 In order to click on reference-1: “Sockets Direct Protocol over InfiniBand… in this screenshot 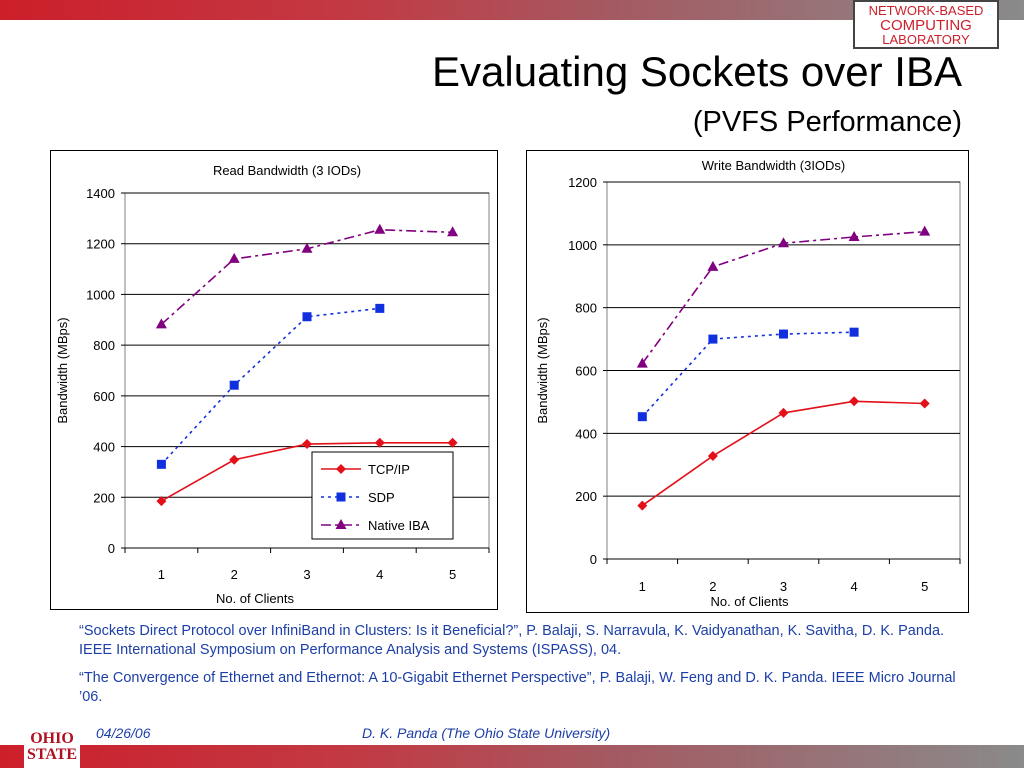, I will do `click(512, 640)`.